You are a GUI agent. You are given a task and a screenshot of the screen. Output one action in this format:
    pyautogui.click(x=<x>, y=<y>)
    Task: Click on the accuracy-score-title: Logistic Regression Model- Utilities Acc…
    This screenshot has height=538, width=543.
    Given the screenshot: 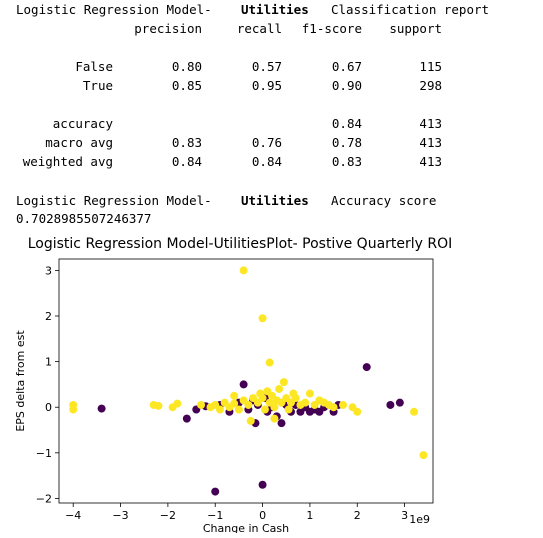 What is the action you would take?
    pyautogui.click(x=271, y=200)
    